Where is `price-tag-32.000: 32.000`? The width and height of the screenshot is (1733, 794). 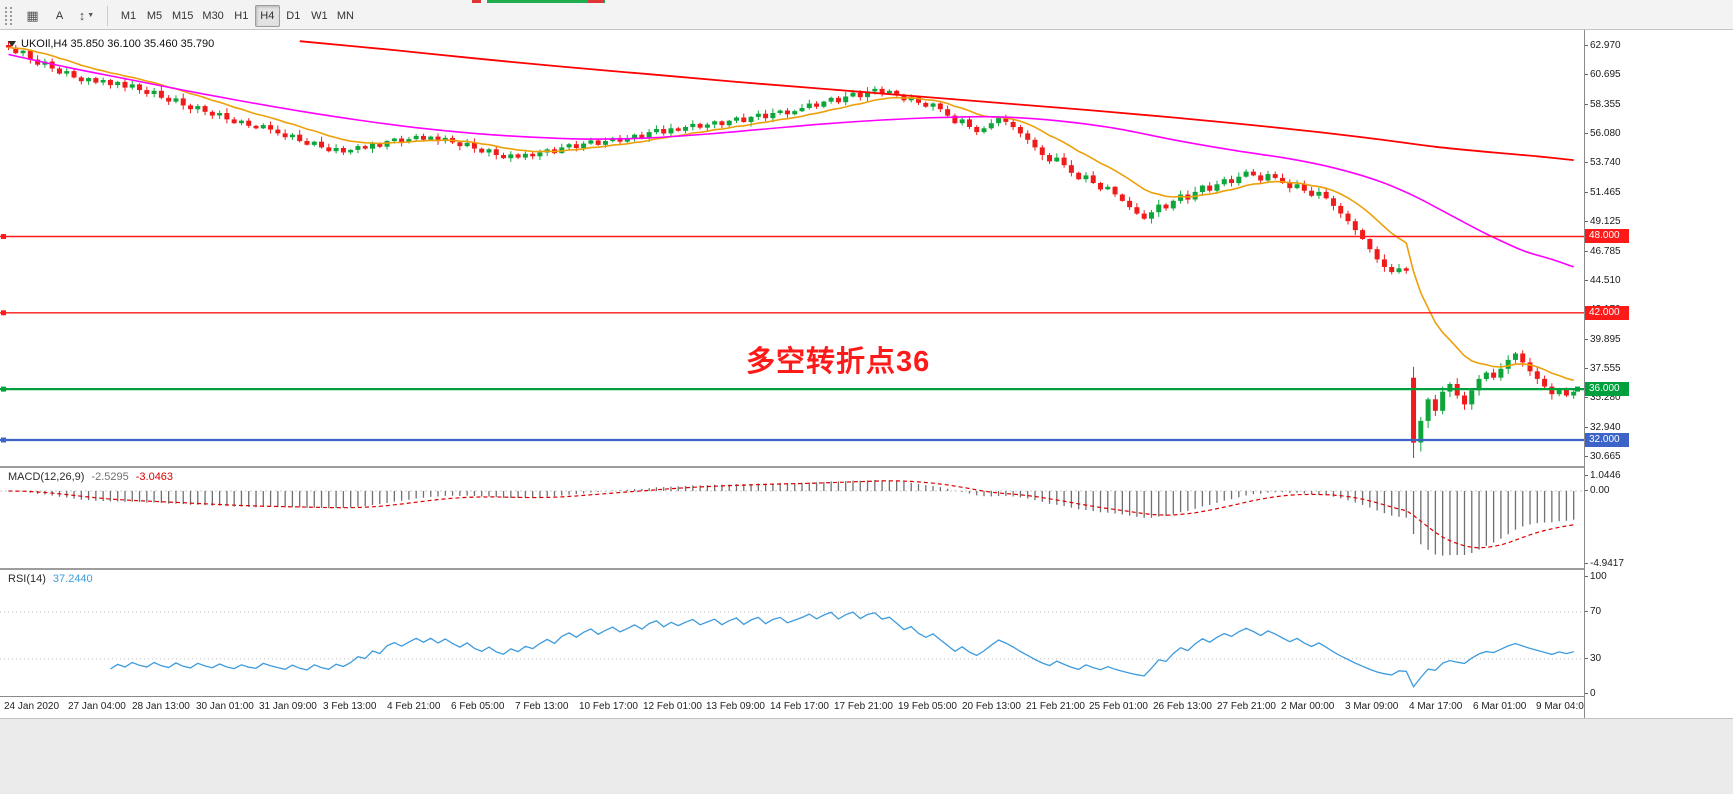
price-tag-32.000: 32.000 is located at coordinates (1607, 440).